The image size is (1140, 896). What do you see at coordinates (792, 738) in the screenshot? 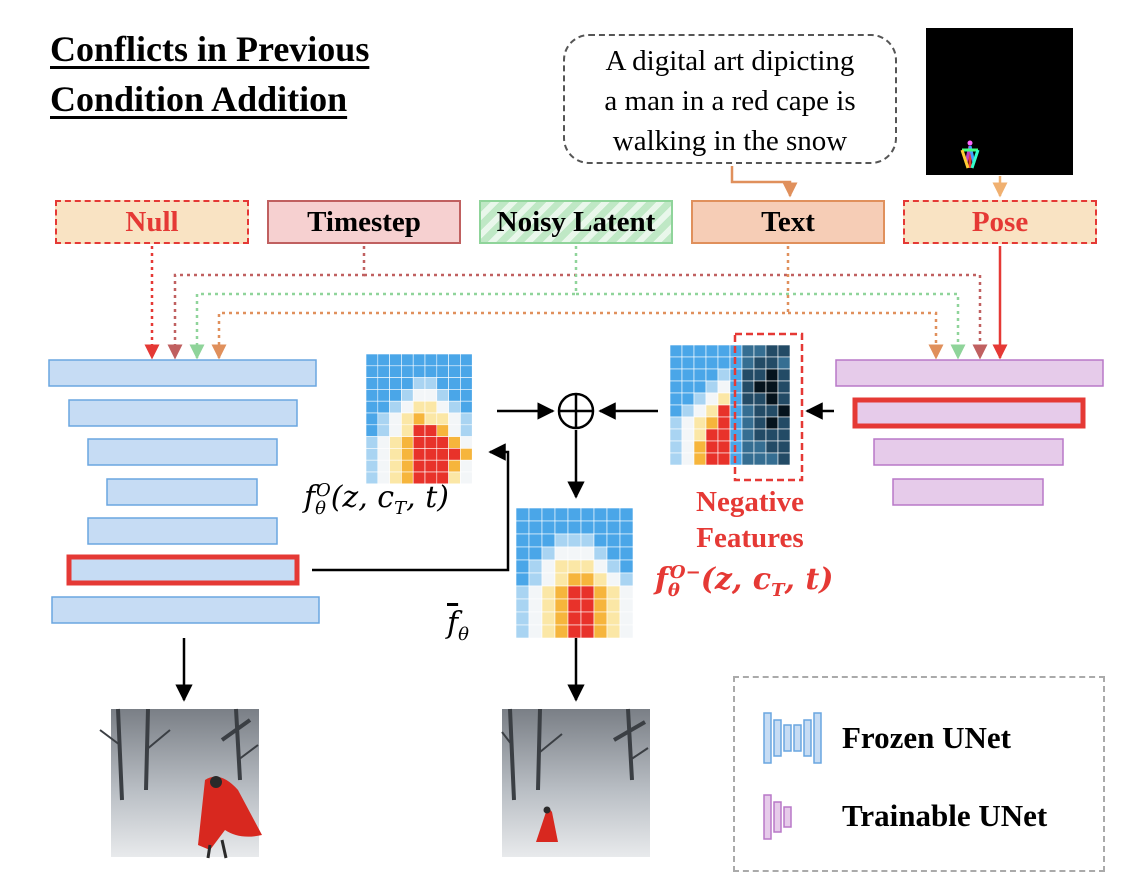
I see `frozen-unet-legend-icon` at bounding box center [792, 738].